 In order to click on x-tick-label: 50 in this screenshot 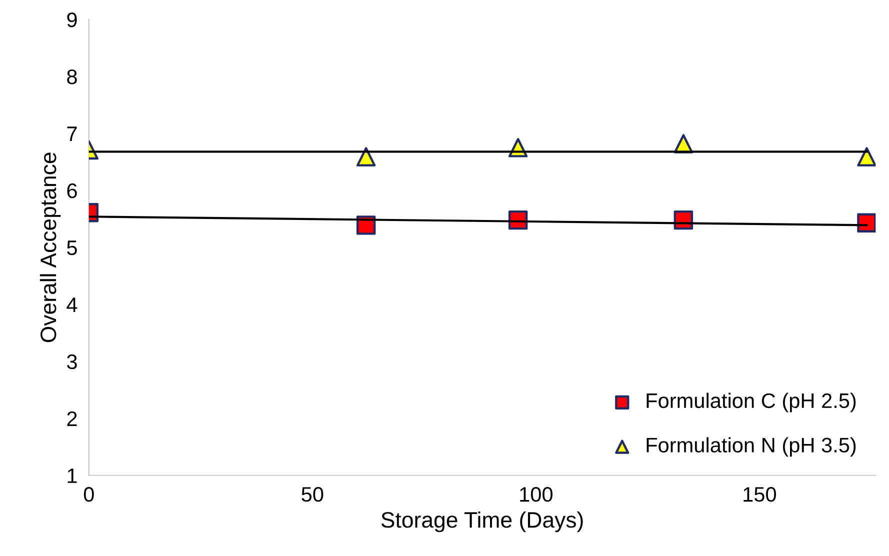, I will do `click(313, 494)`.